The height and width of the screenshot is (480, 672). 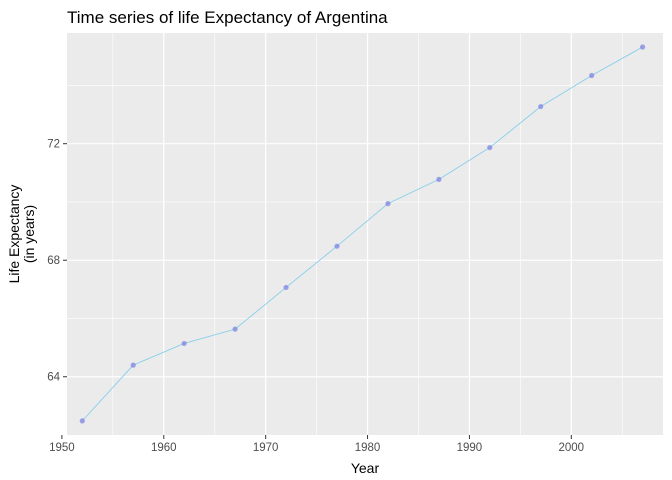 I want to click on y-tick-label: 72, so click(x=53, y=145).